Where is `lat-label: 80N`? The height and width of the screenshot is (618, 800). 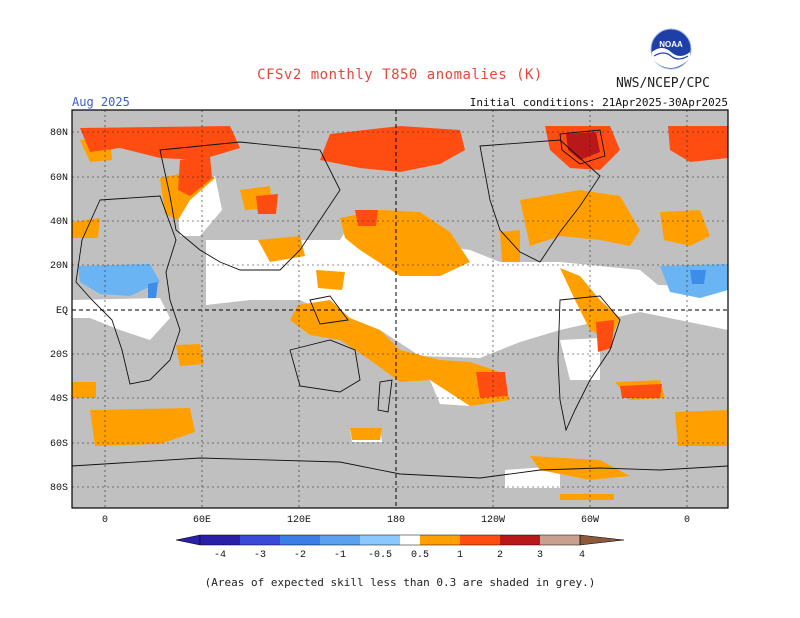
lat-label: 80N is located at coordinates (59, 133).